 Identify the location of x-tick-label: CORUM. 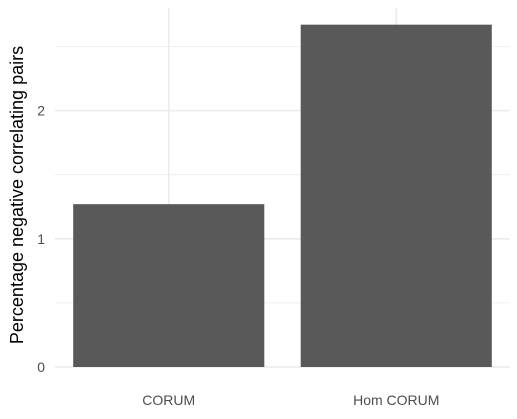
(168, 400).